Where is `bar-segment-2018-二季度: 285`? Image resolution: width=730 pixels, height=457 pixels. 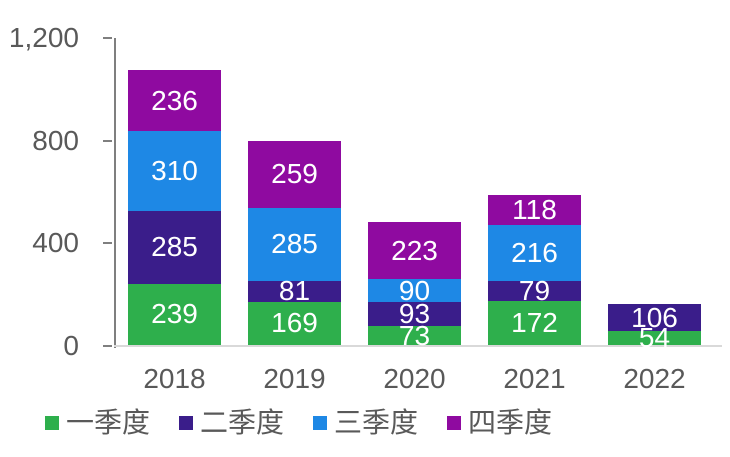 bar-segment-2018-二季度: 285 is located at coordinates (174, 247).